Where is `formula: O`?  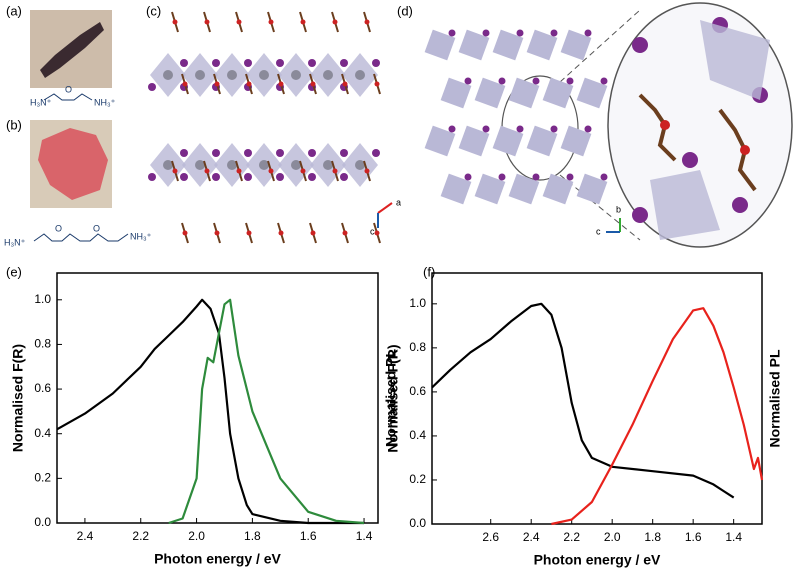 formula: O is located at coordinates (58, 228).